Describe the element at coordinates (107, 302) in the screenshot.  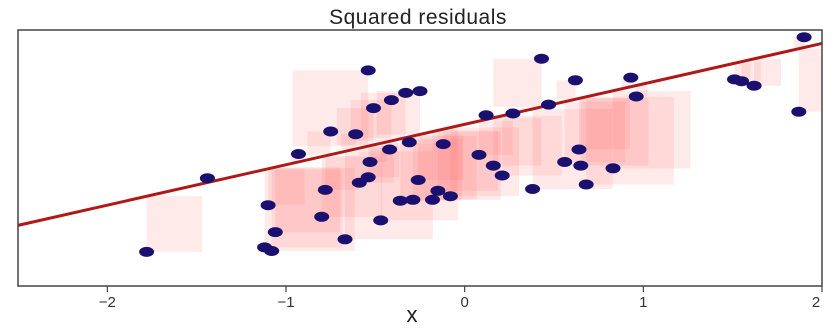
I see `x-tick-label: −2` at that location.